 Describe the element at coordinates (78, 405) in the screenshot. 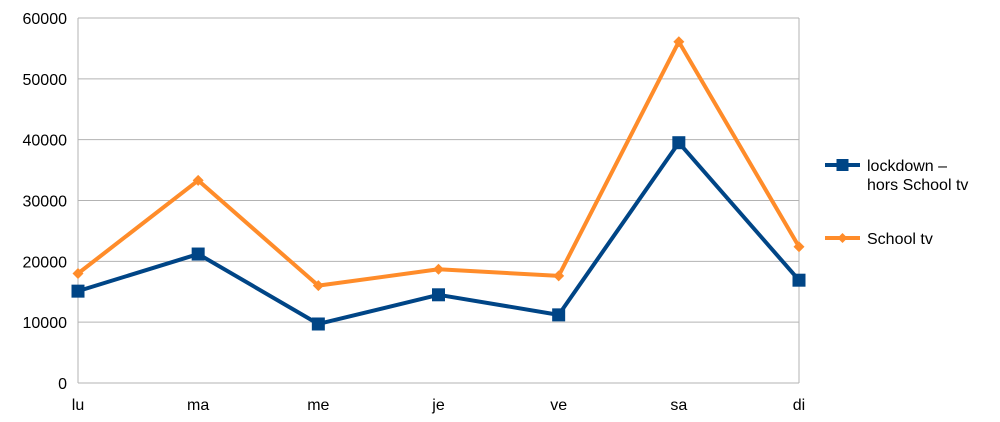

I see `x-tick-label: lu` at that location.